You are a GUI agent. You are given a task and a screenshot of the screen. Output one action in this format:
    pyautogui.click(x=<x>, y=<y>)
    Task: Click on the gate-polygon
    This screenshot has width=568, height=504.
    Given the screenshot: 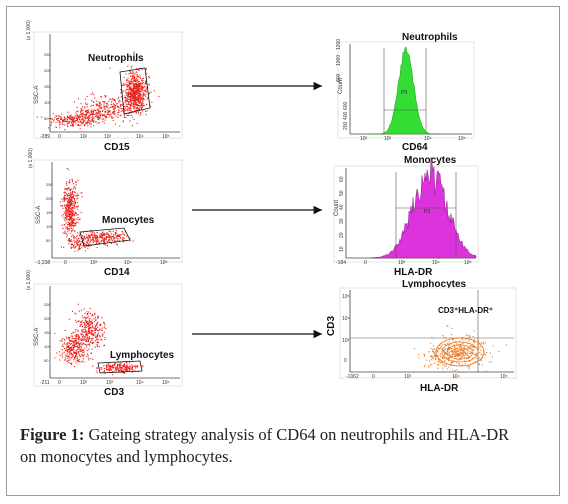 What is the action you would take?
    pyautogui.click(x=105, y=237)
    